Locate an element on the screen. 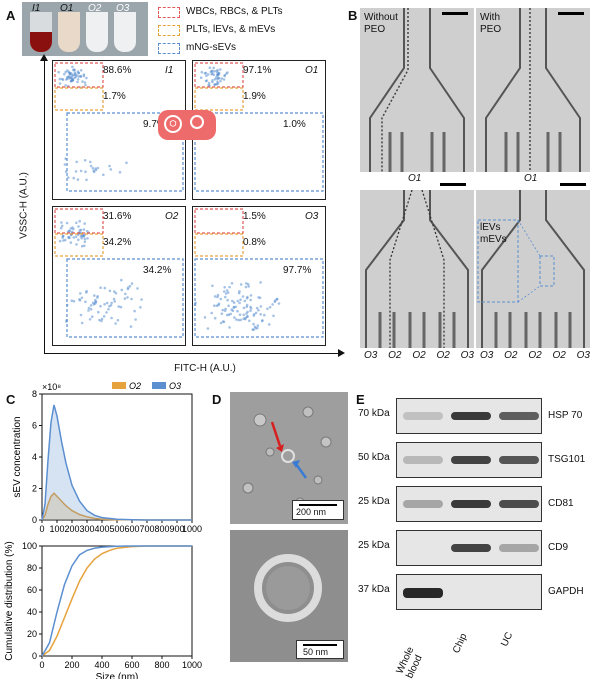  panel-label-b: B is located at coordinates (353, 15).